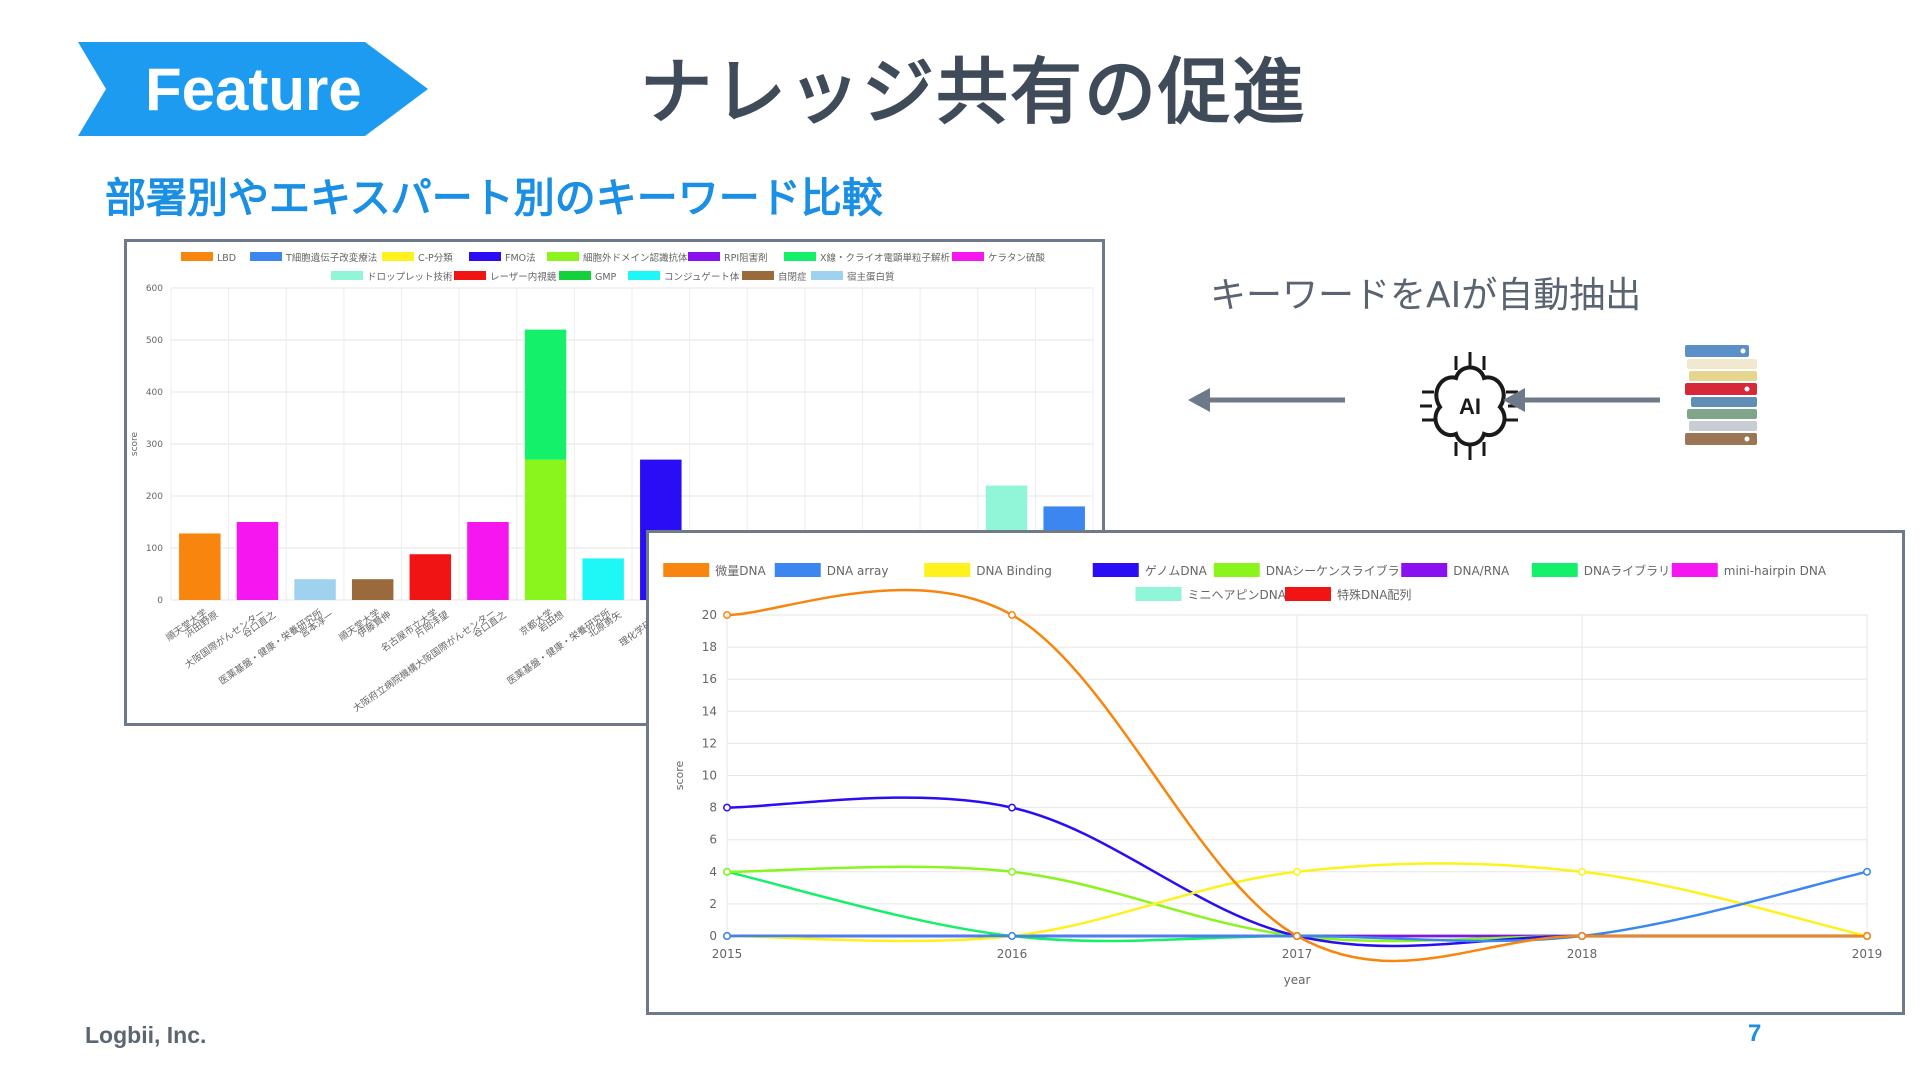 The width and height of the screenshot is (1920, 1081). I want to click on y-tick-label: 100, so click(154, 549).